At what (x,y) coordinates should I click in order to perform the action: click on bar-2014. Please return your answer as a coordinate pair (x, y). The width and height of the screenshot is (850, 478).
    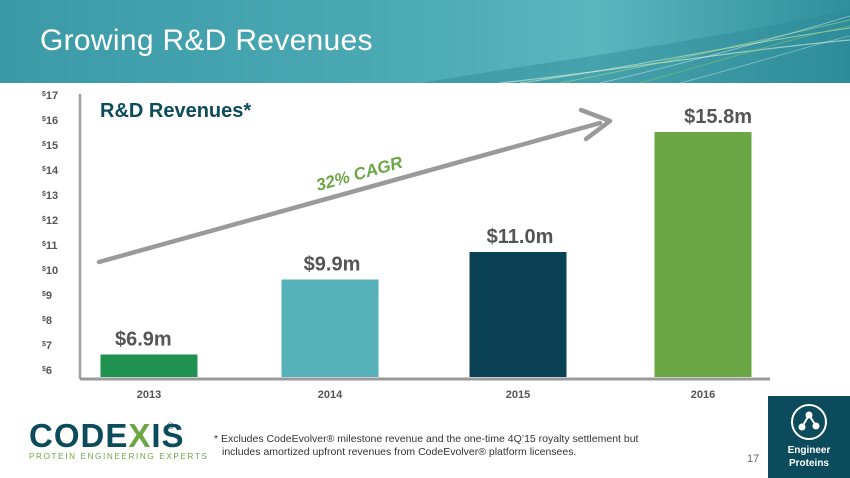
    Looking at the image, I should click on (330, 328).